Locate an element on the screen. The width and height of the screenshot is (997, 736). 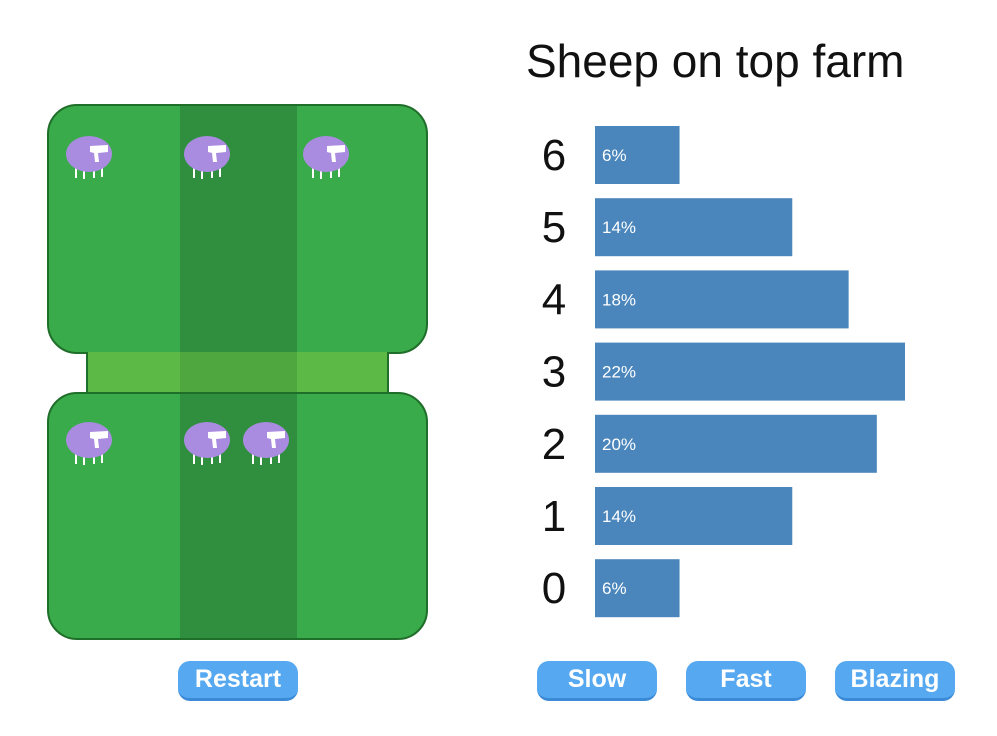
bar-value-label: 20% is located at coordinates (619, 444).